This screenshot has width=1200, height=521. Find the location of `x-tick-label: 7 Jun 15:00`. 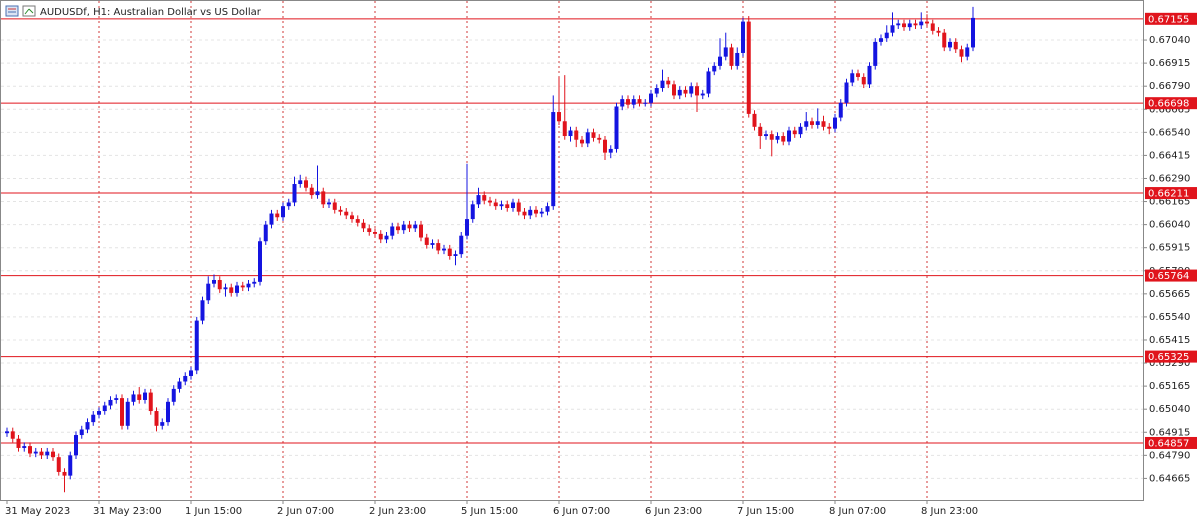

x-tick-label: 7 Jun 15:00 is located at coordinates (765, 511).